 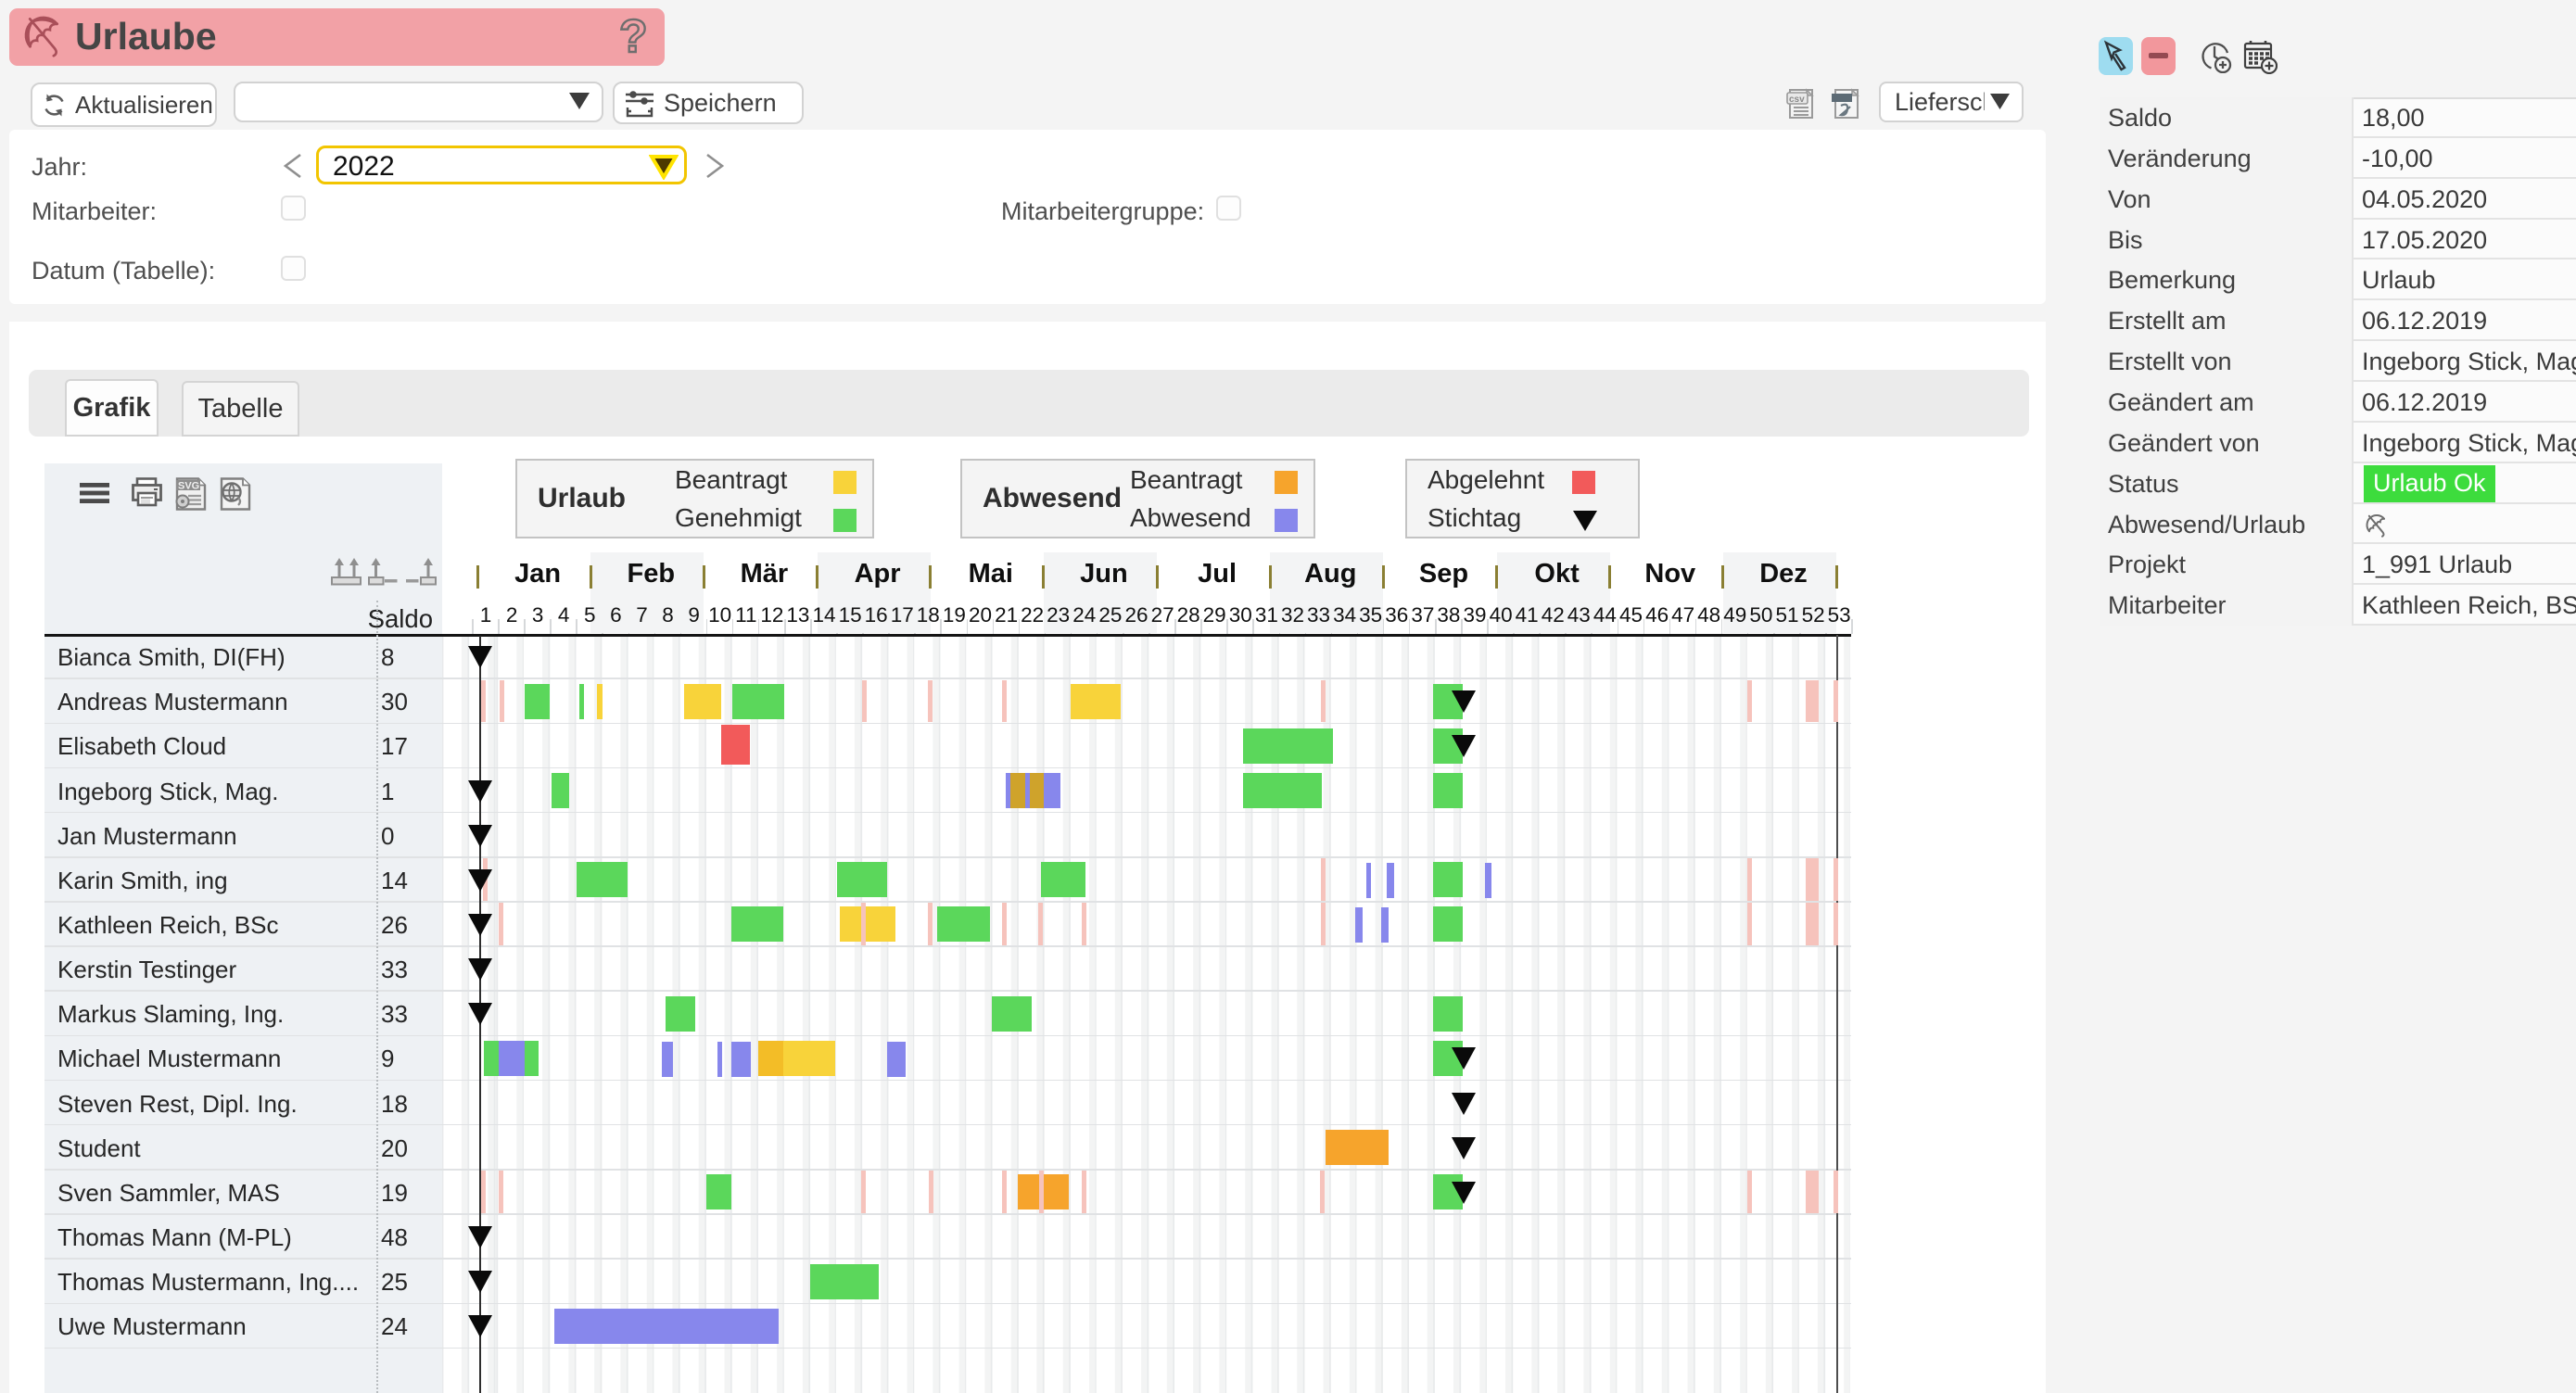 I want to click on svg-text: csv, so click(x=1797, y=100).